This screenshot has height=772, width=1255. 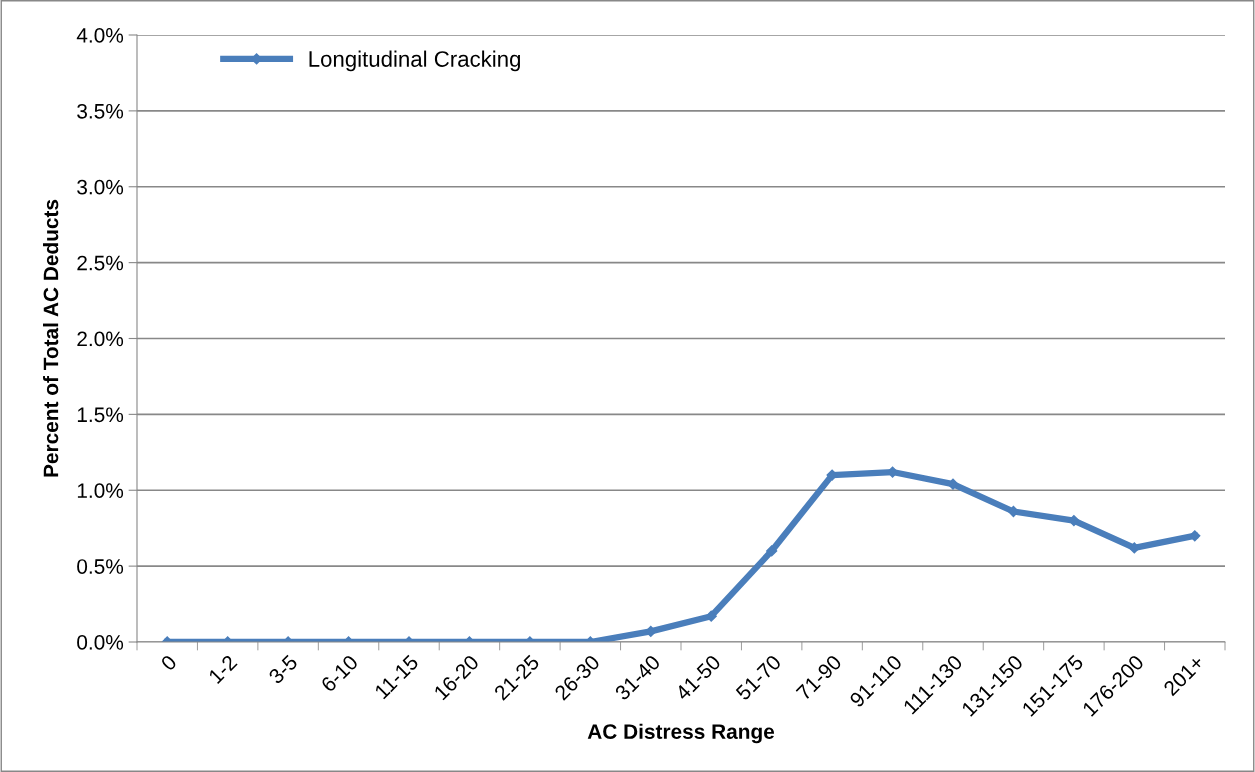 What do you see at coordinates (100, 415) in the screenshot?
I see `y-tick-label: 1.5%` at bounding box center [100, 415].